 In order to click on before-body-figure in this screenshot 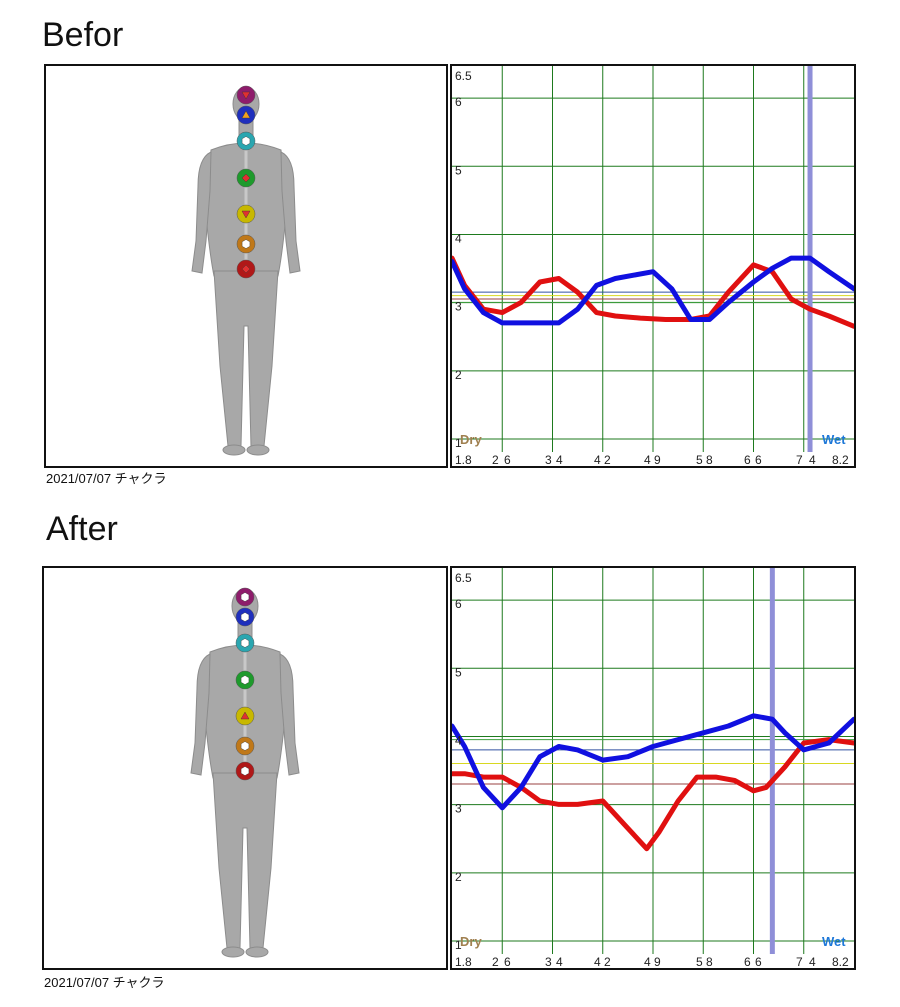, I will do `click(246, 270)`.